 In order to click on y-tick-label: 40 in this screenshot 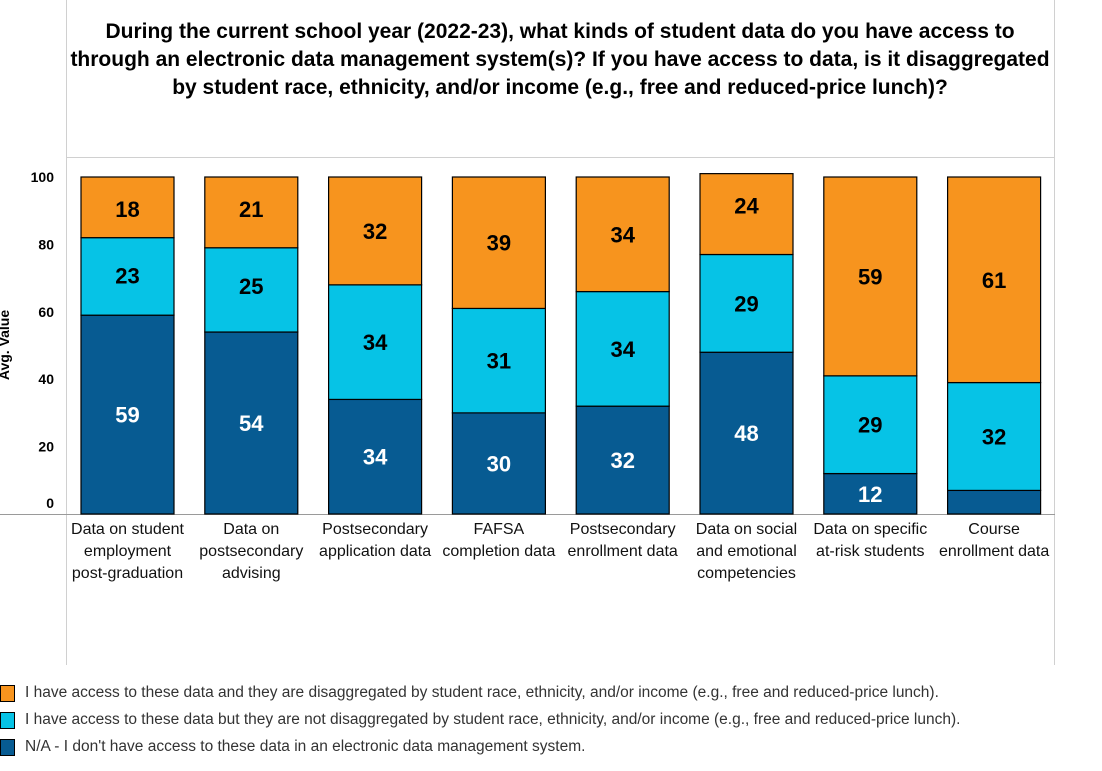, I will do `click(46, 379)`.